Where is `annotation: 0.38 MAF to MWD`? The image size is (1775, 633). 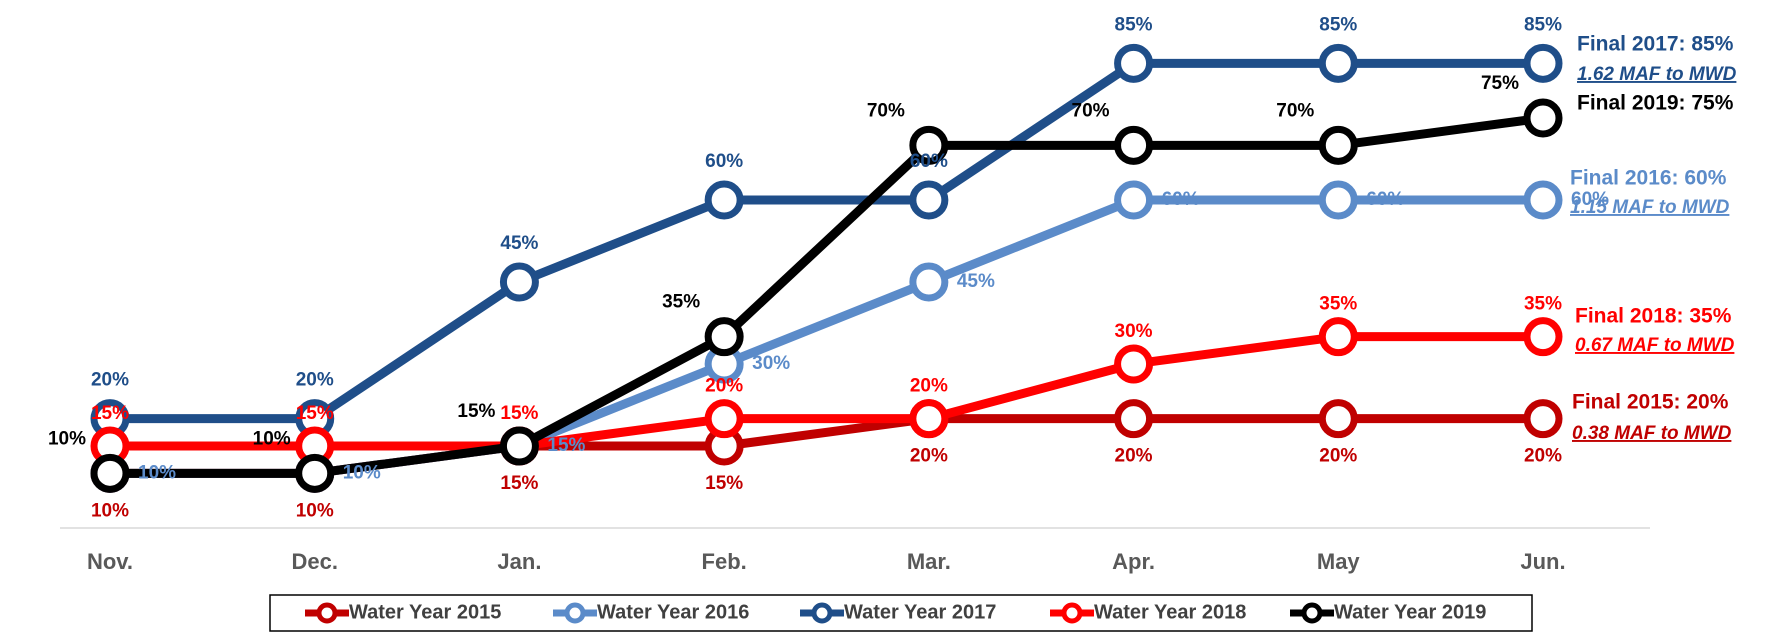 annotation: 0.38 MAF to MWD is located at coordinates (1652, 433).